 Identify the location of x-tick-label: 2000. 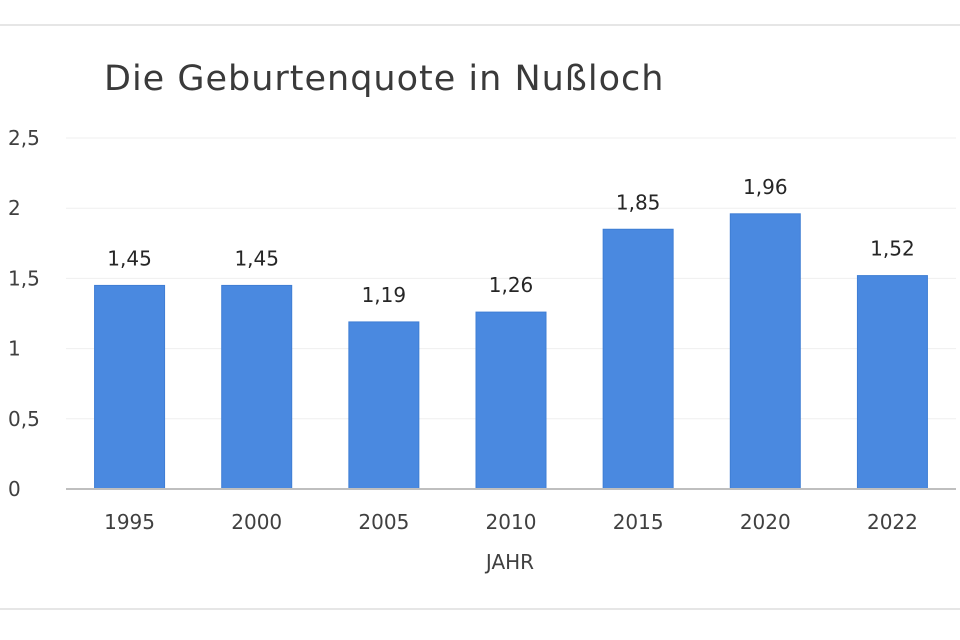
(256, 522).